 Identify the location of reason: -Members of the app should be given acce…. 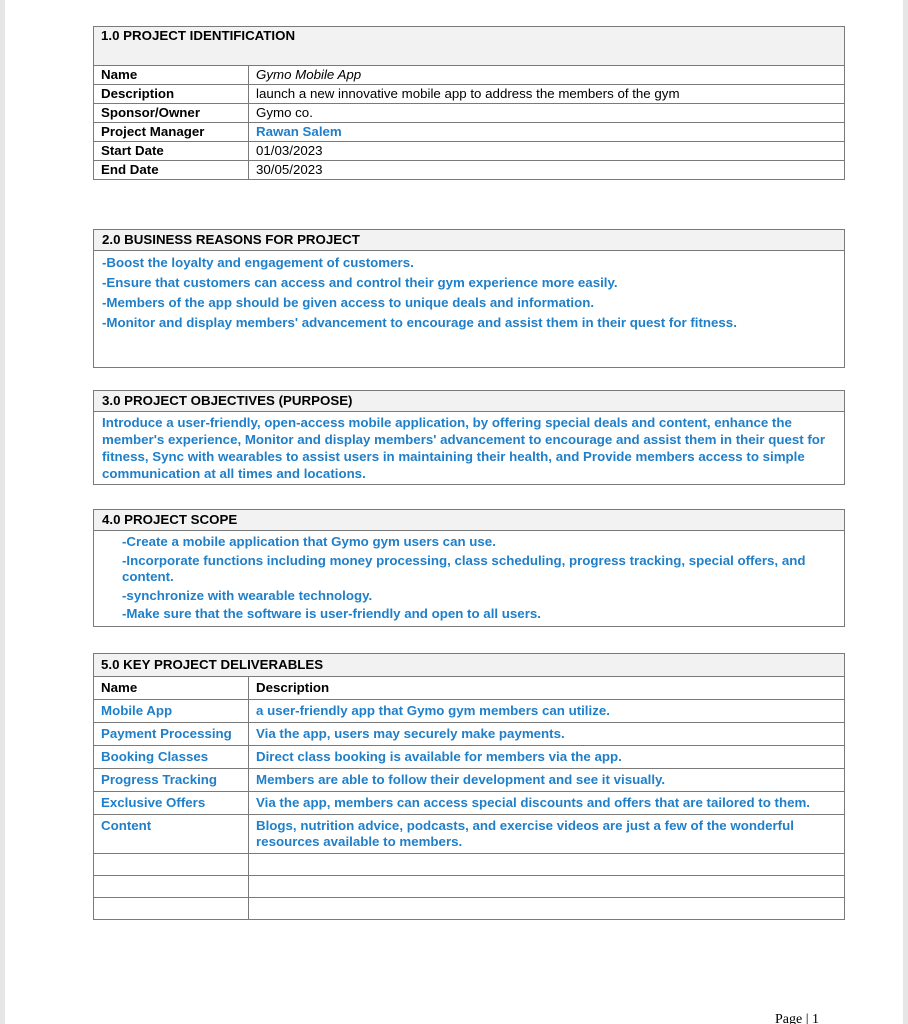
(348, 302).